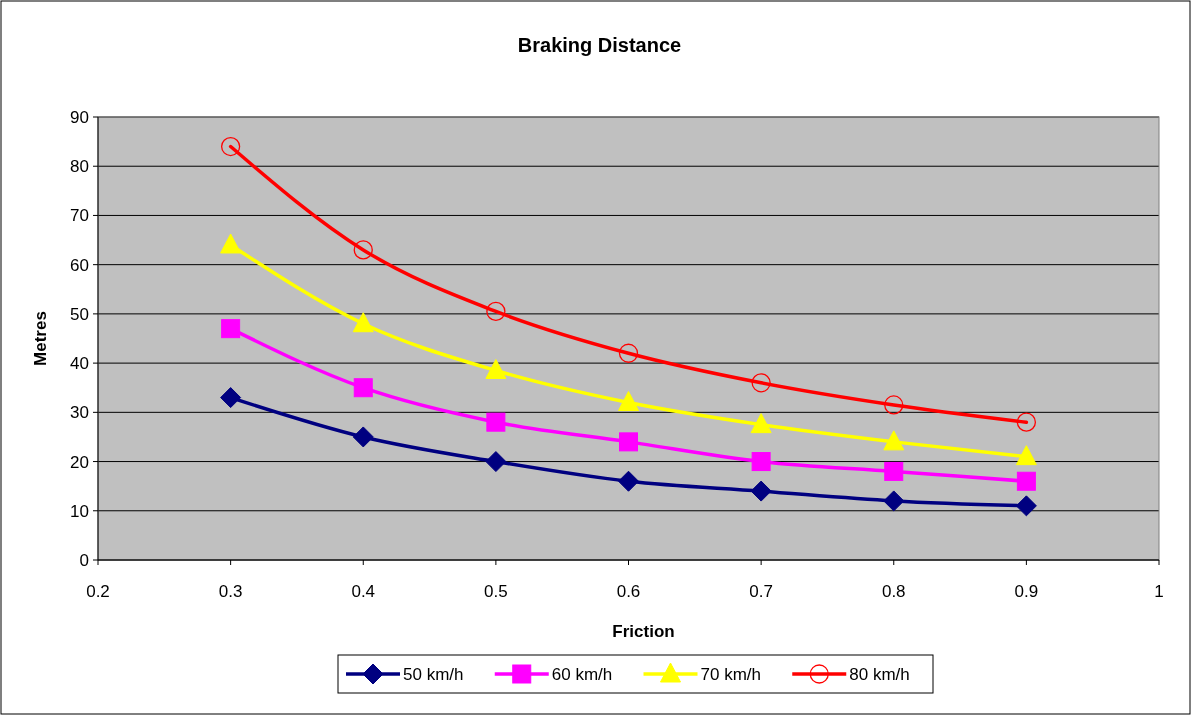 Image resolution: width=1191 pixels, height=715 pixels. Describe the element at coordinates (79, 216) in the screenshot. I see `y-tick-label: 70` at that location.